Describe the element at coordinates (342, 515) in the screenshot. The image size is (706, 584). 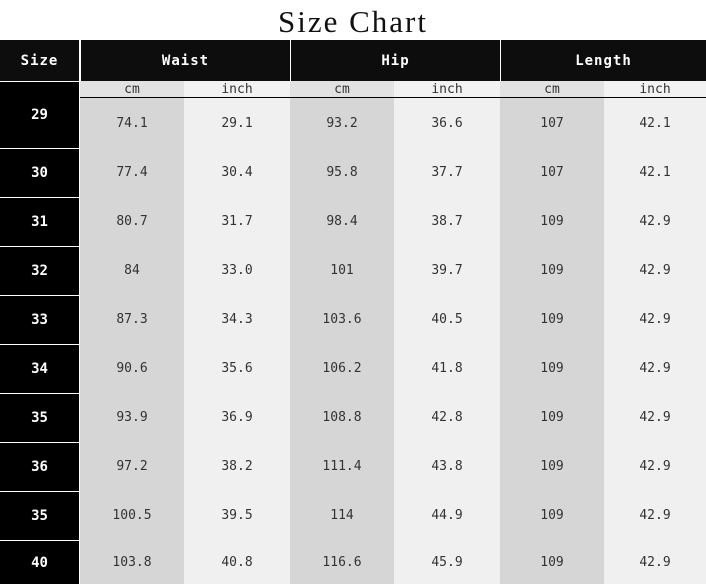
I see `value-cell: 114` at that location.